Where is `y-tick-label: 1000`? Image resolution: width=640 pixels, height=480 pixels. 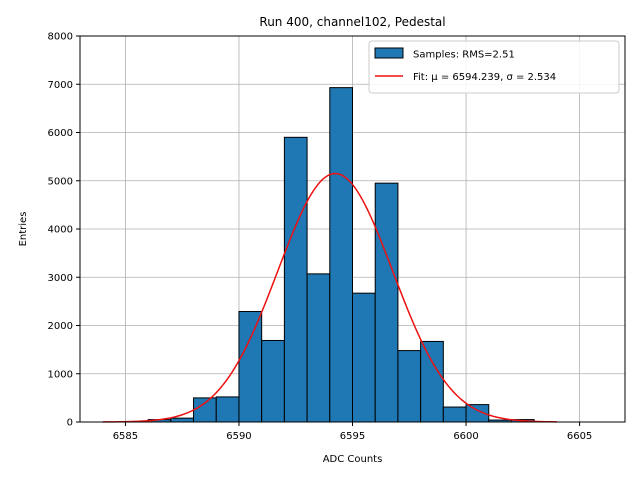 y-tick-label: 1000 is located at coordinates (60, 374).